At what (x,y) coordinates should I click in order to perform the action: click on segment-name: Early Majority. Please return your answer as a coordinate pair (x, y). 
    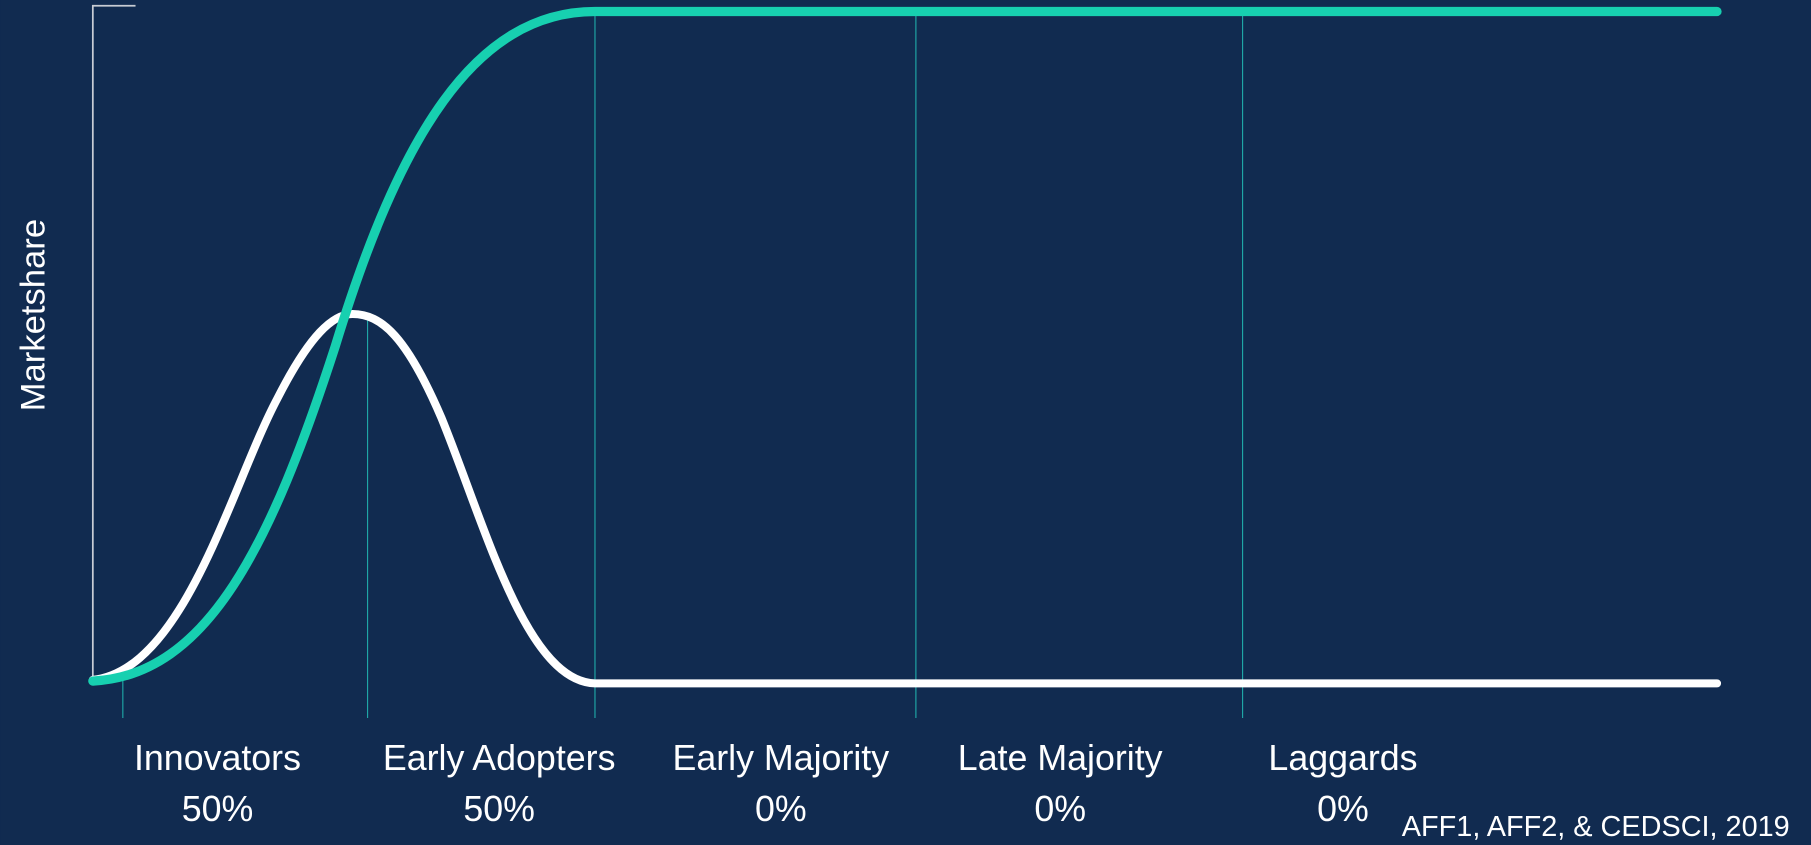
    Looking at the image, I should click on (781, 758).